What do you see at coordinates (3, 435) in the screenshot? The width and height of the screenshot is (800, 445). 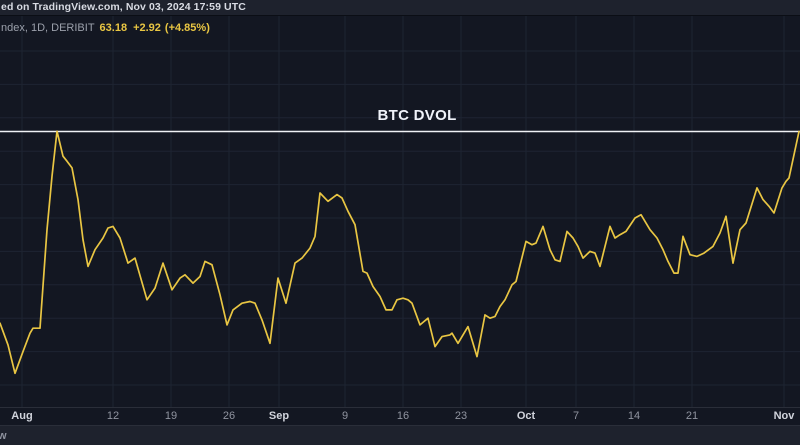 I see `tradingview-logo-cut: w` at bounding box center [3, 435].